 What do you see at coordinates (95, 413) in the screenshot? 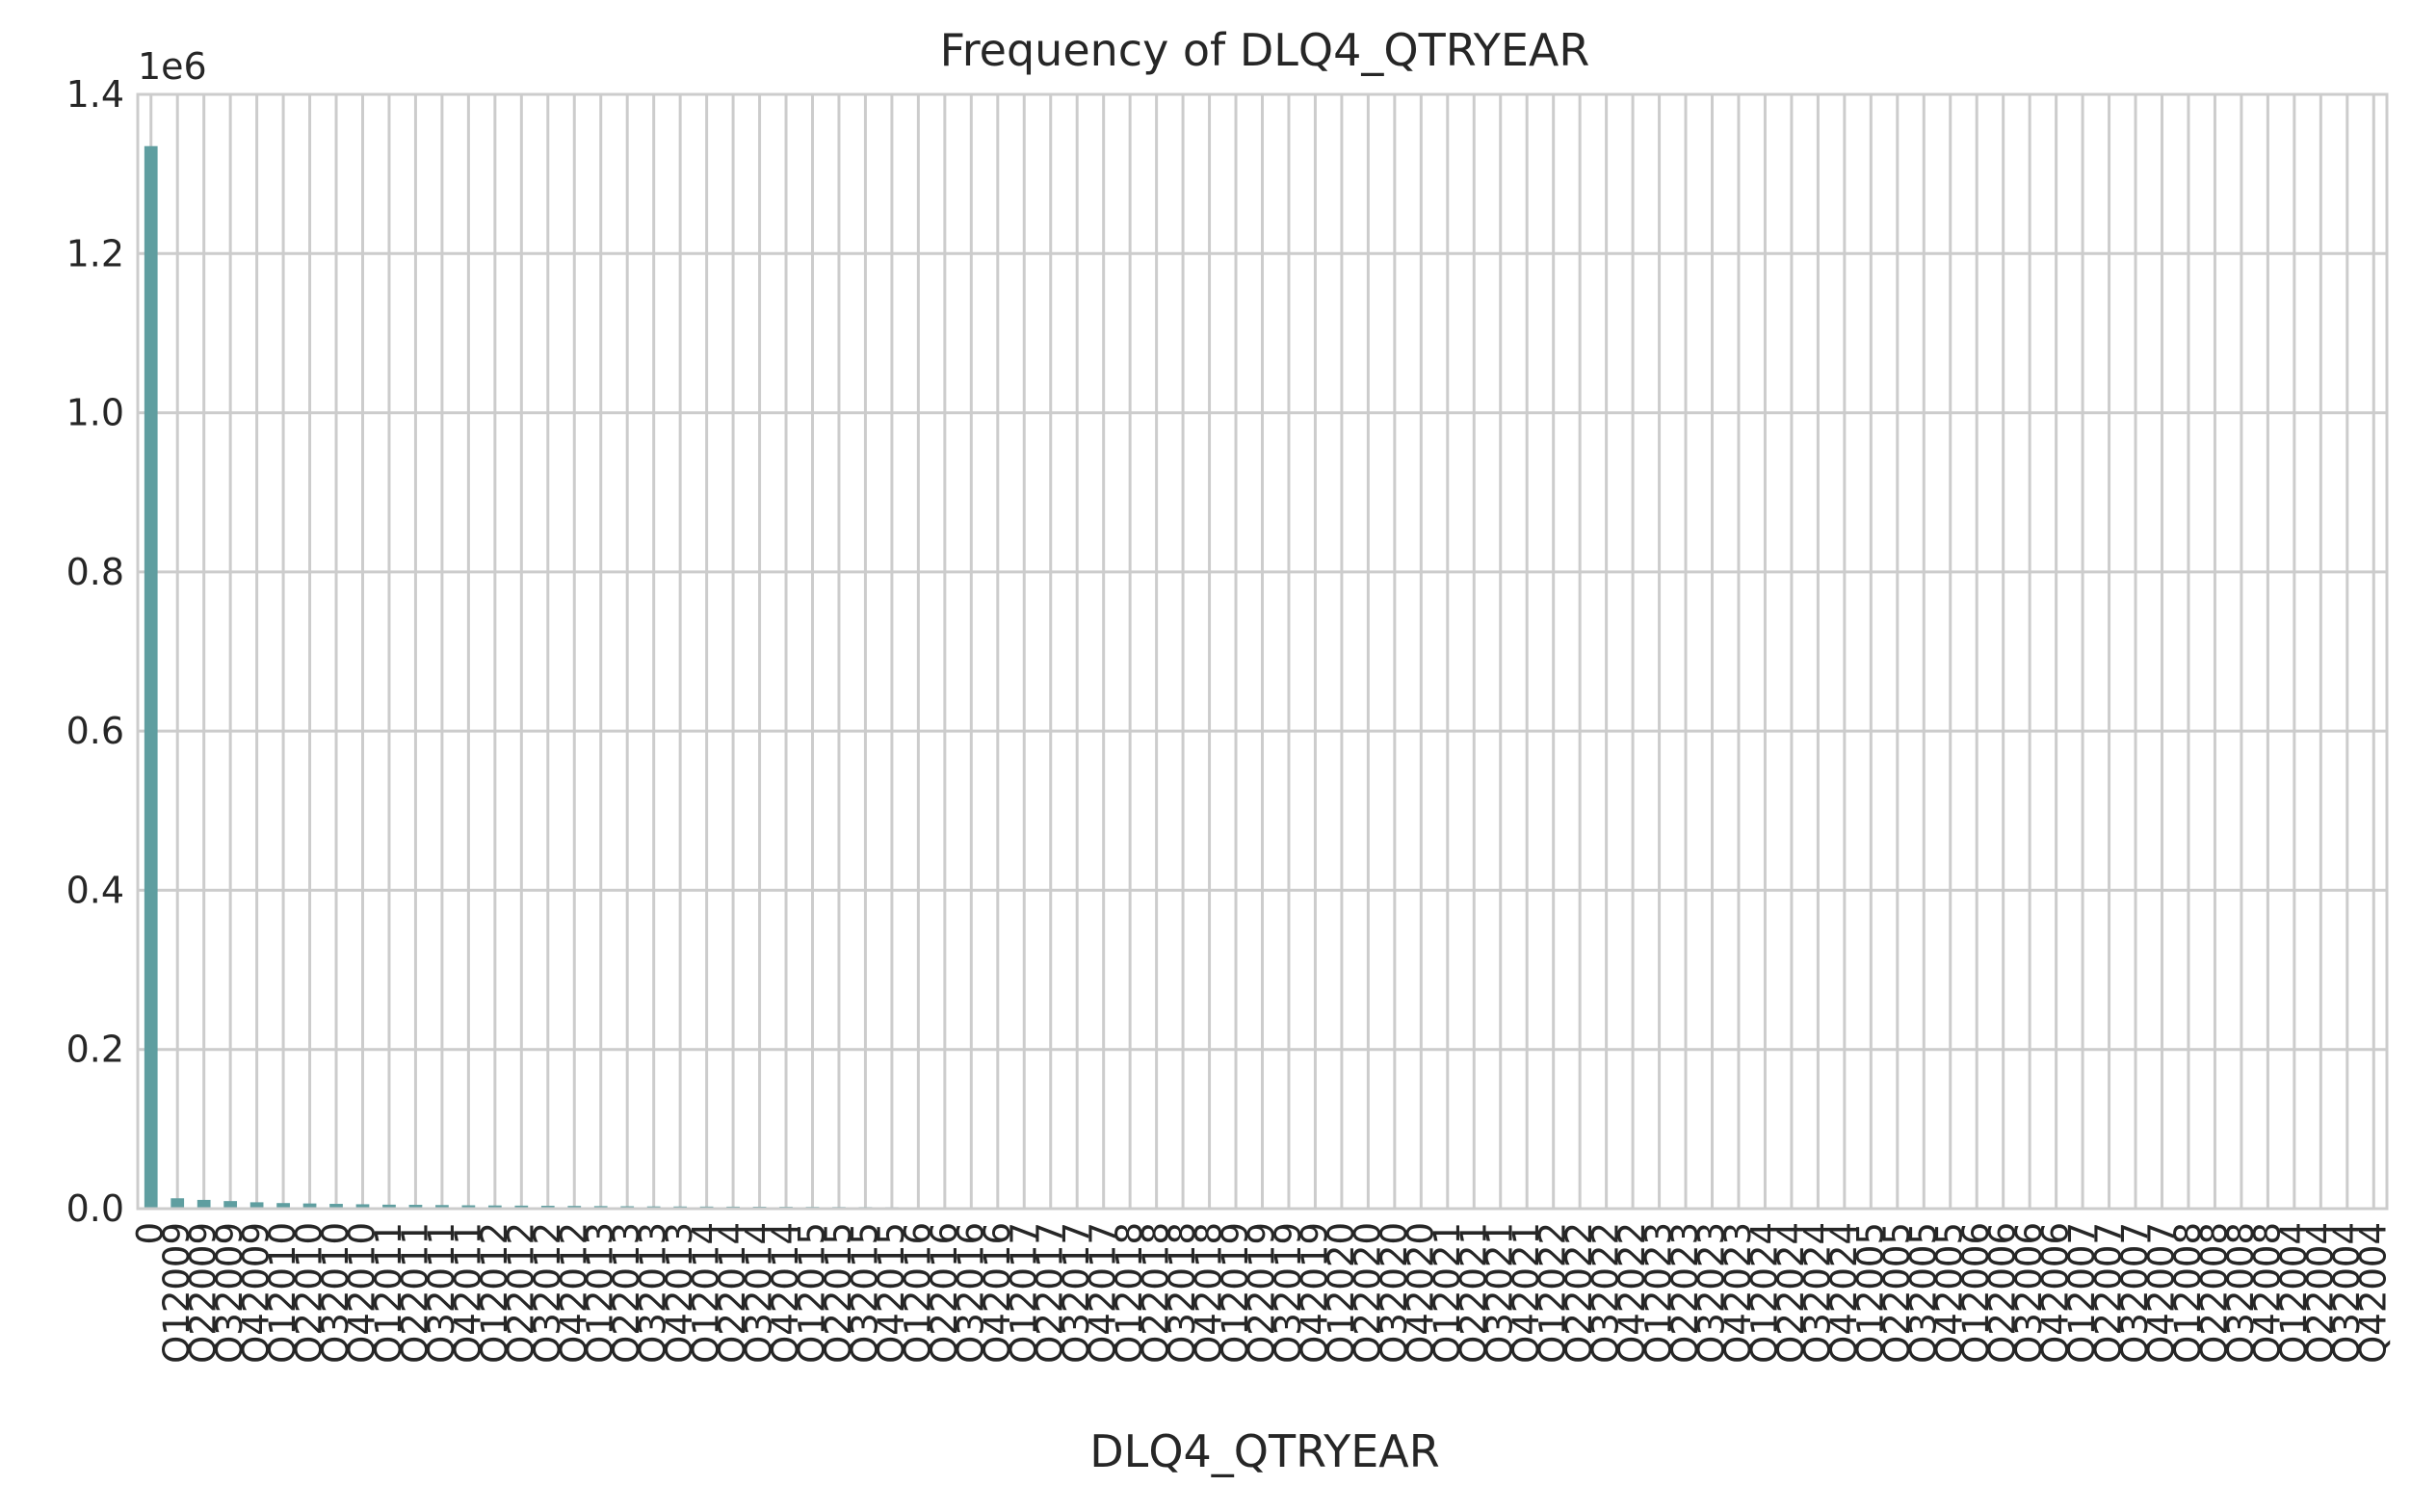
I see `y-tick-label: 1.0` at bounding box center [95, 413].